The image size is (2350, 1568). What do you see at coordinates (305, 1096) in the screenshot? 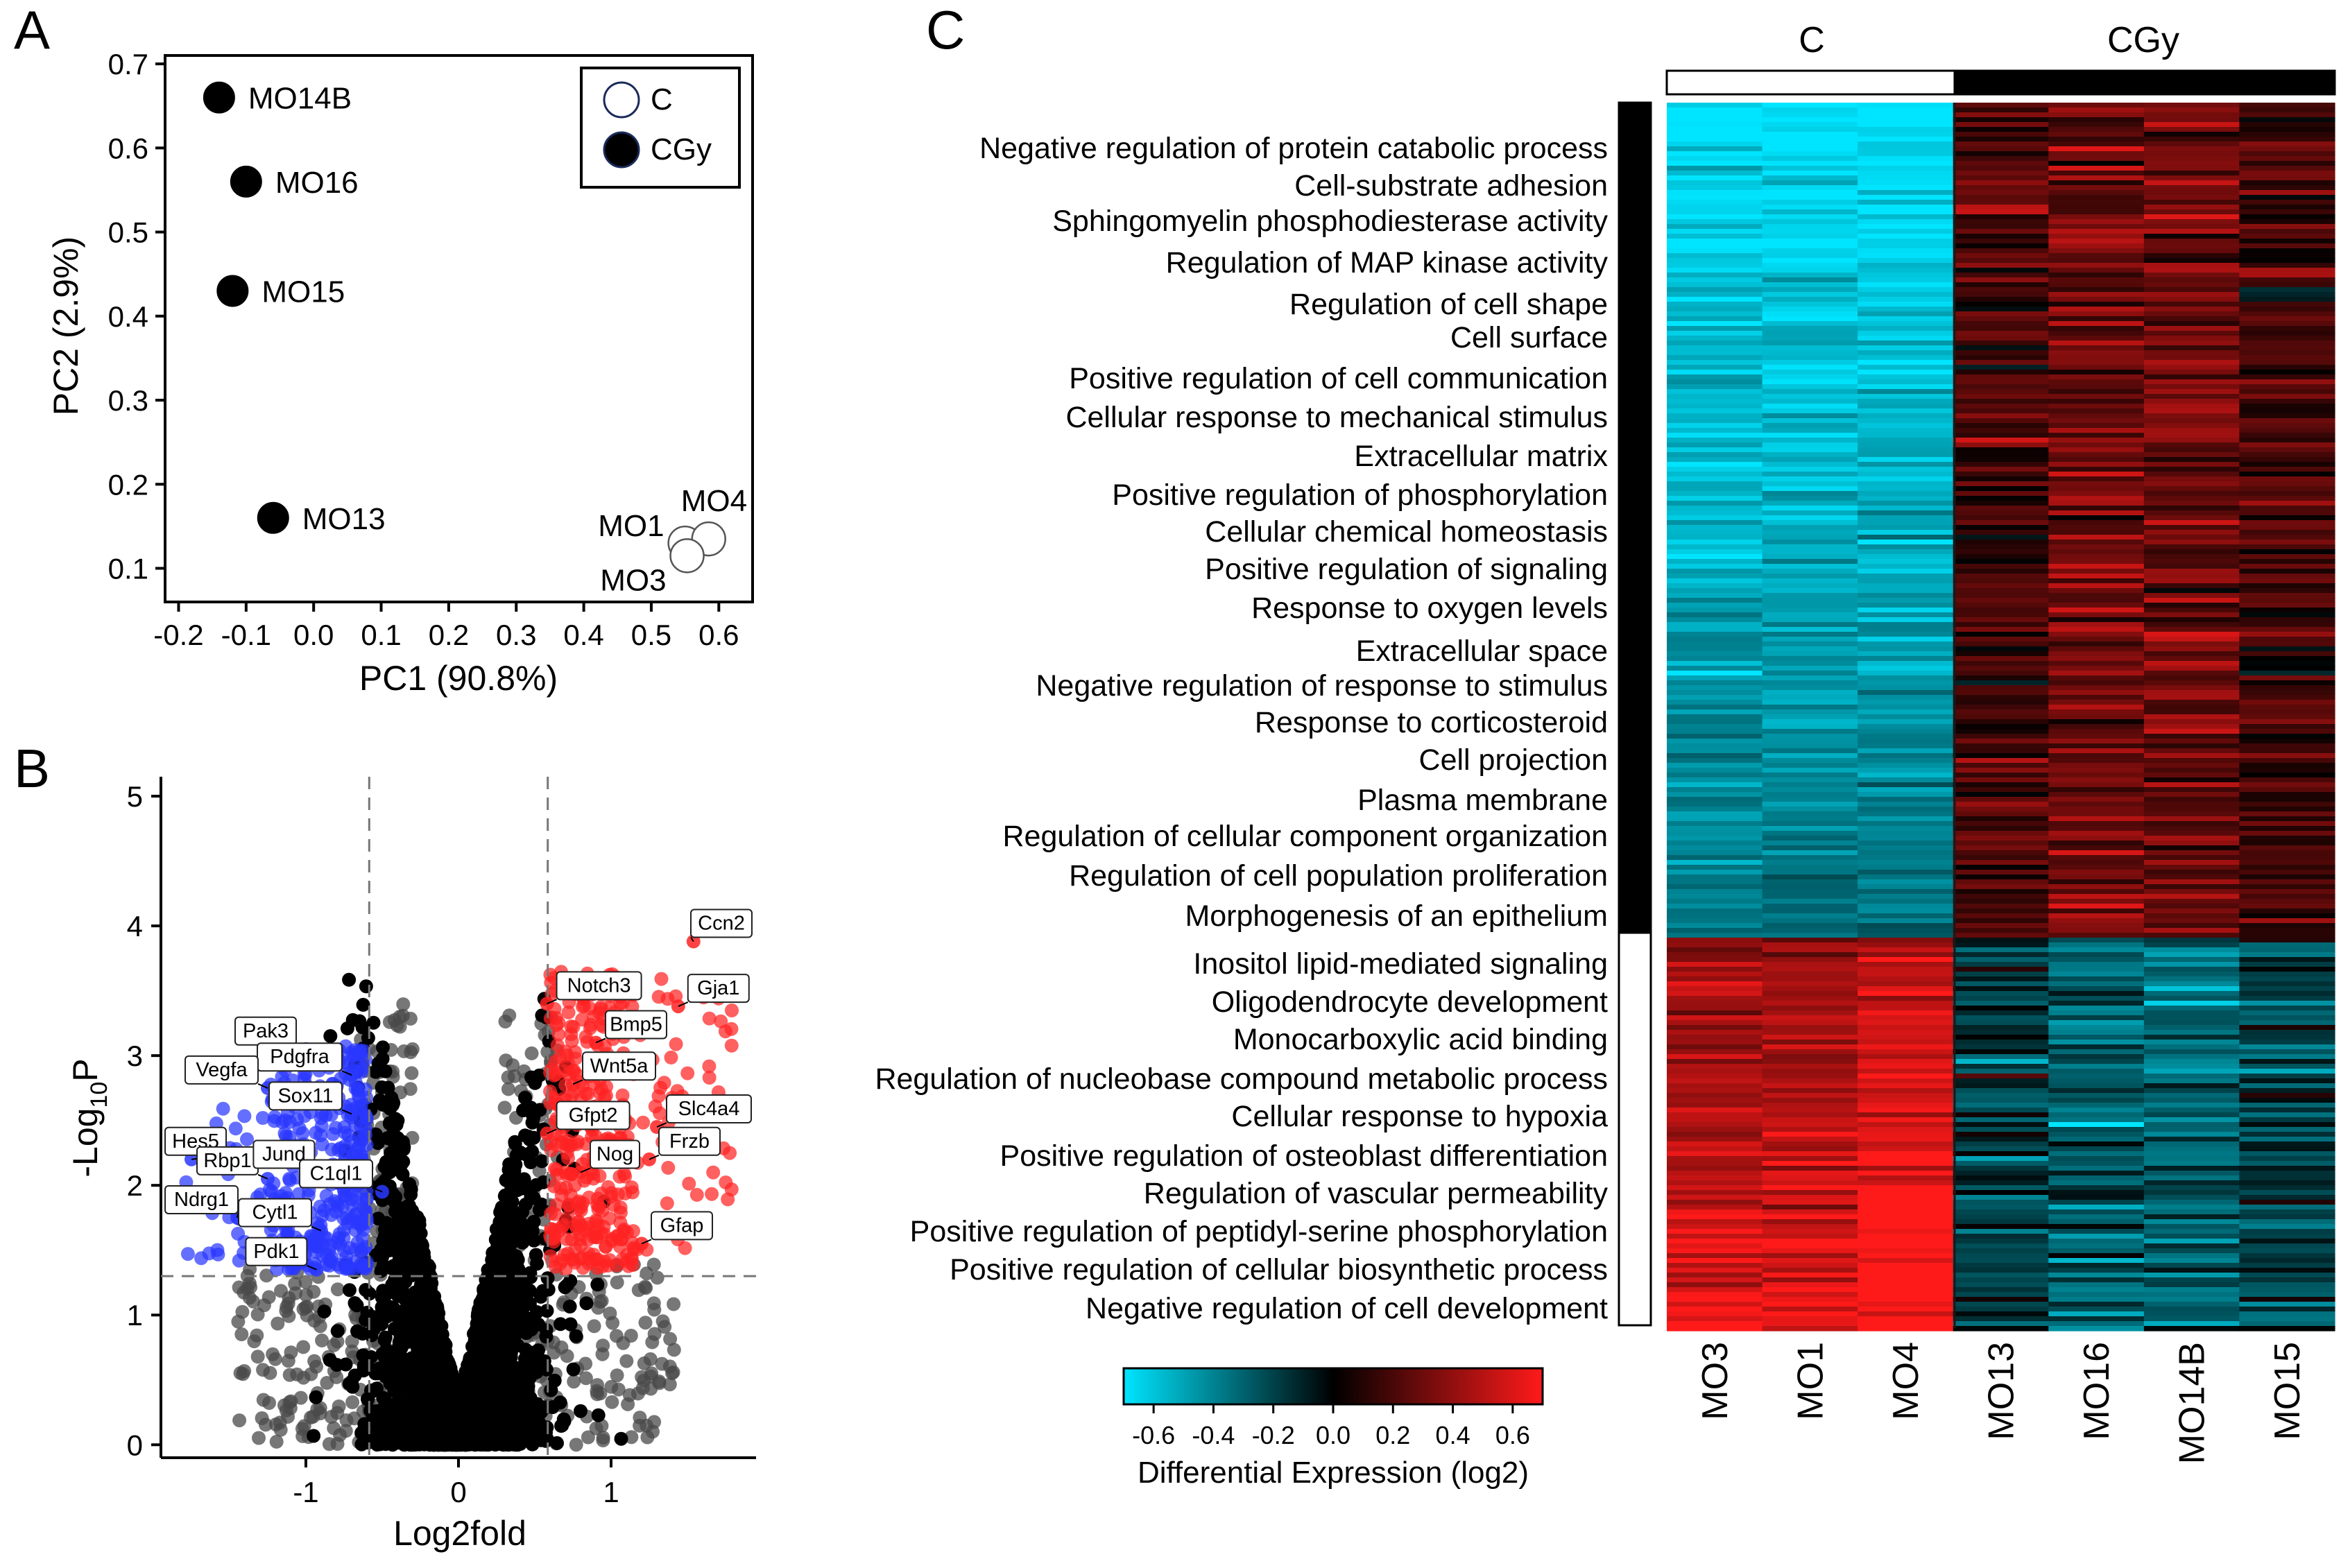
I see `gene-label-box` at bounding box center [305, 1096].